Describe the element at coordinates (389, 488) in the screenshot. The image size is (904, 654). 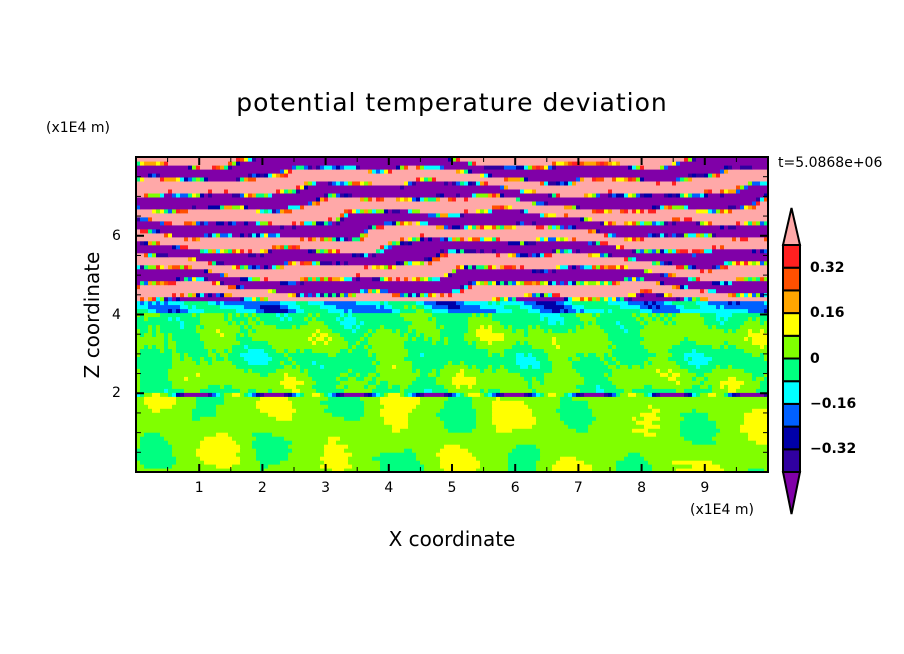
I see `x-tick-label: 4` at that location.